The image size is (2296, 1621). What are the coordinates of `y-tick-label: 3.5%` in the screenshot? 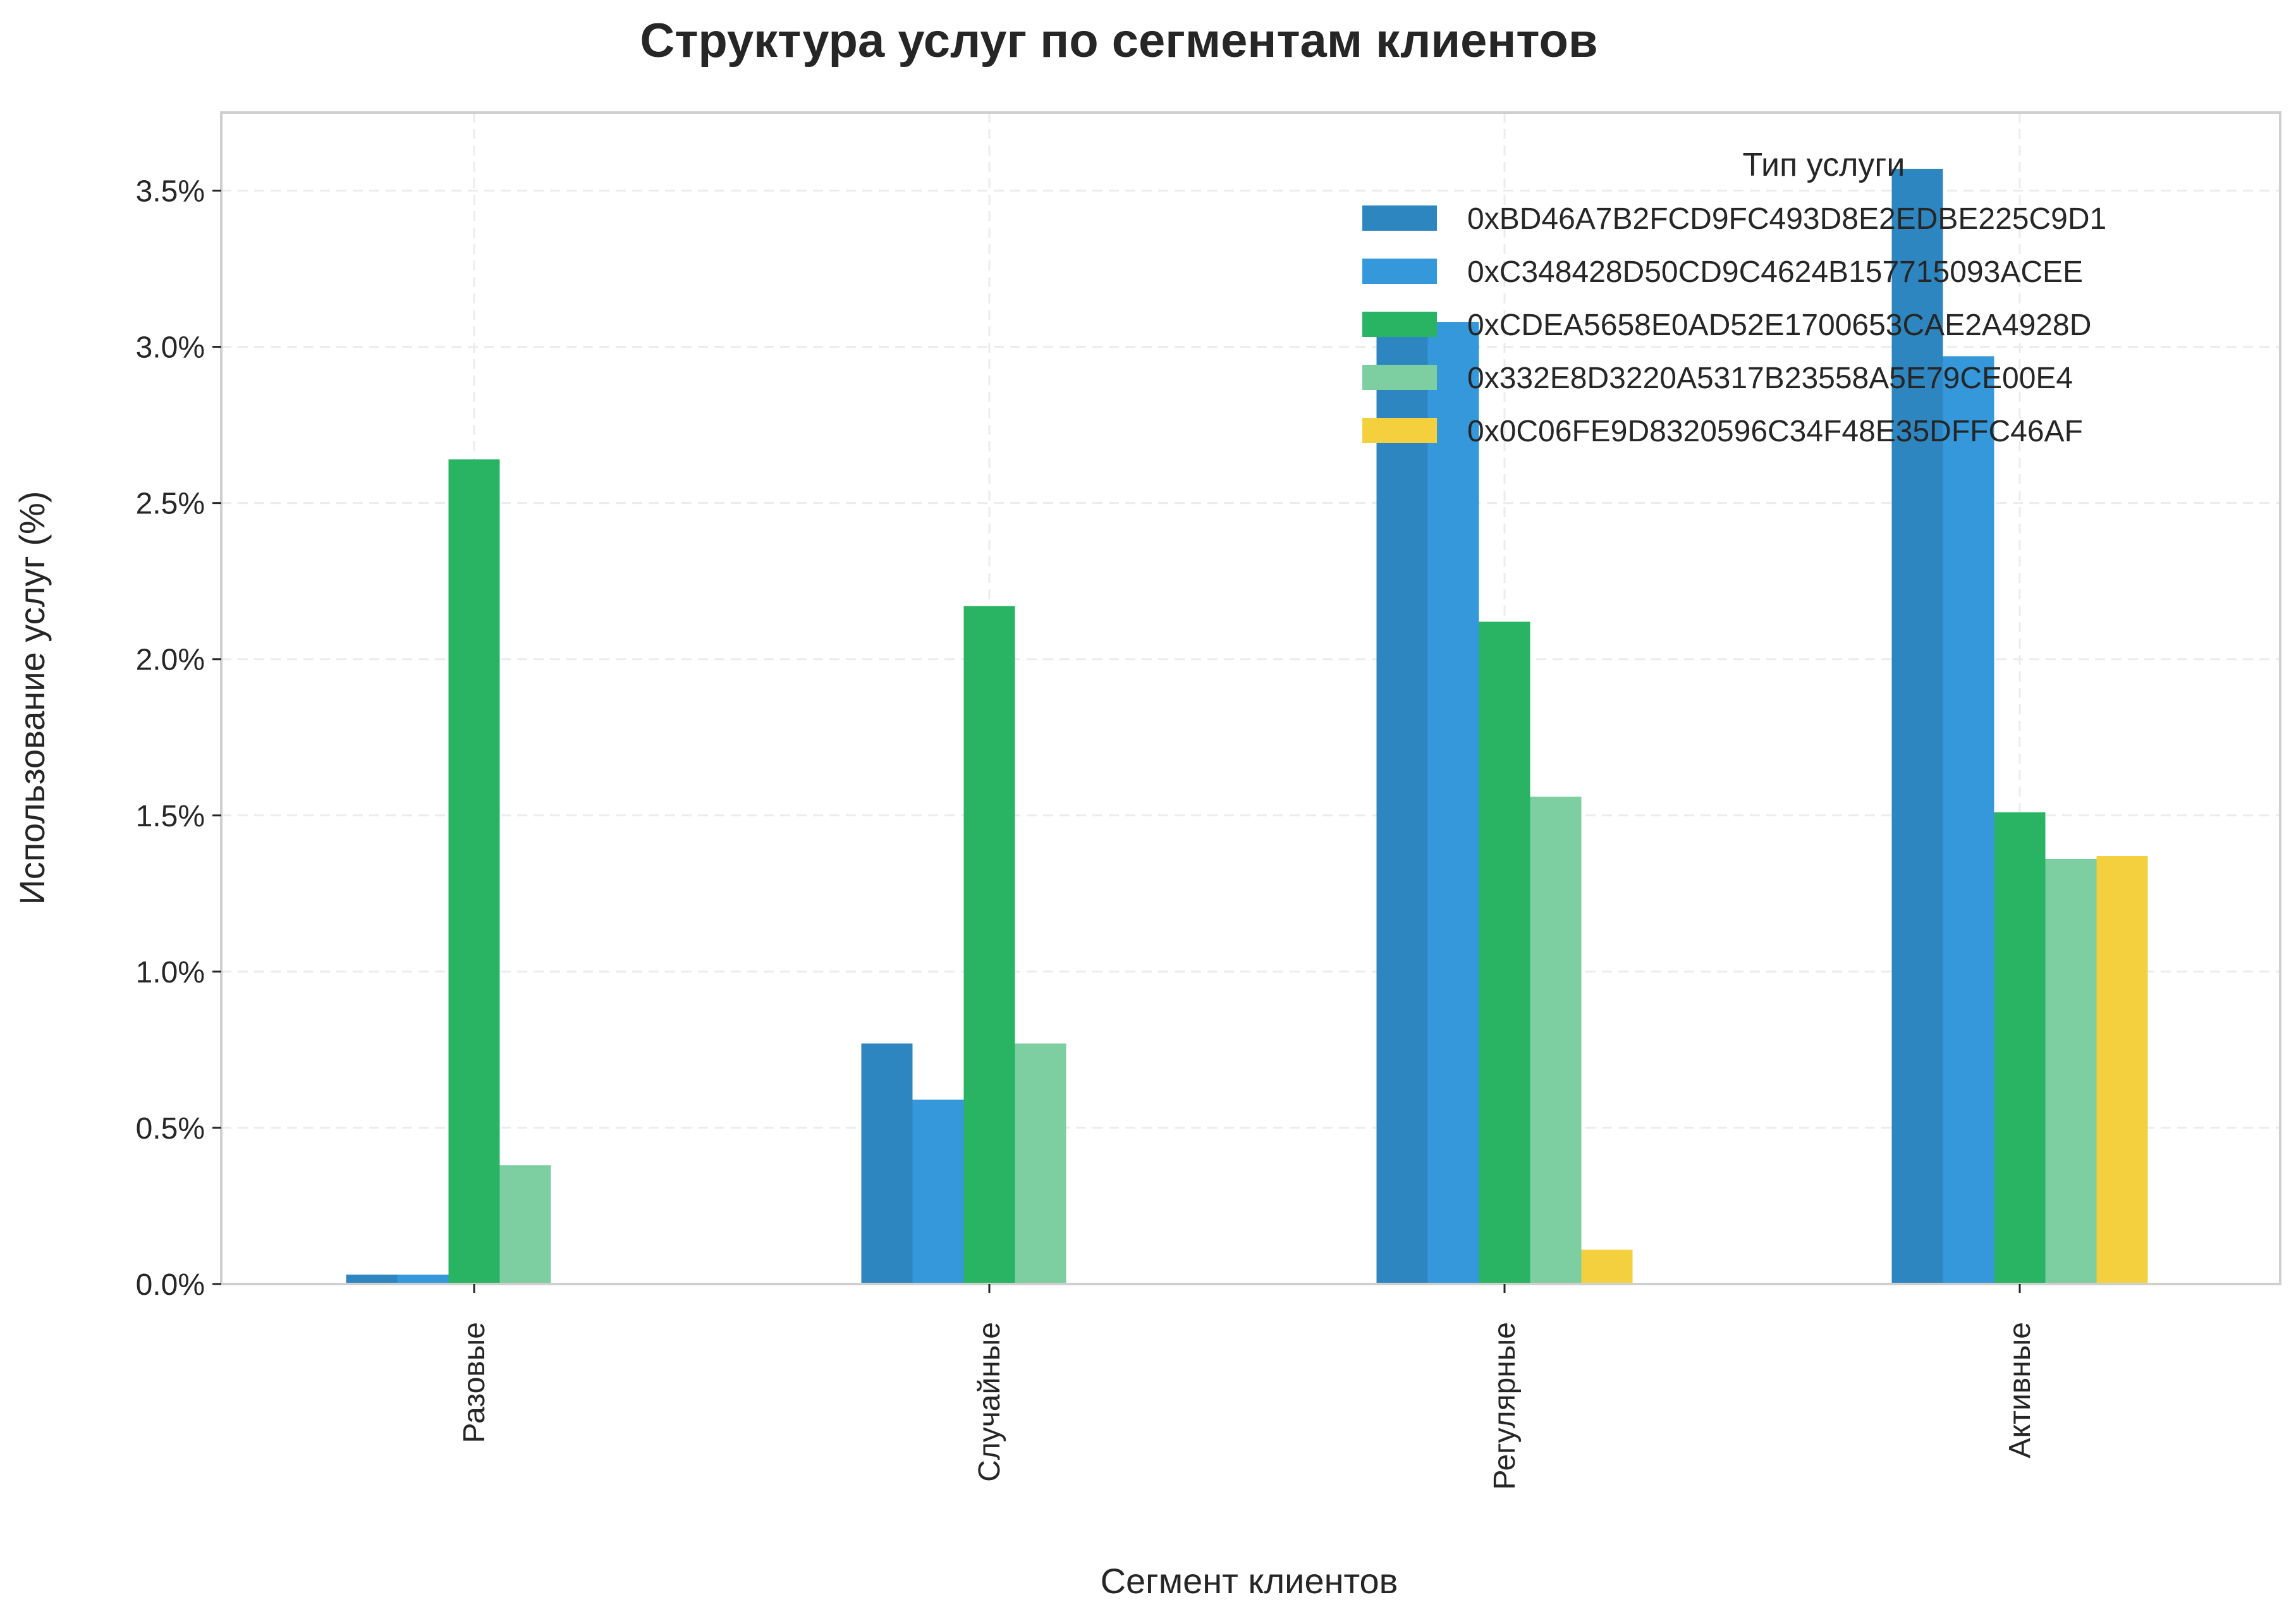 It's located at (170, 192).